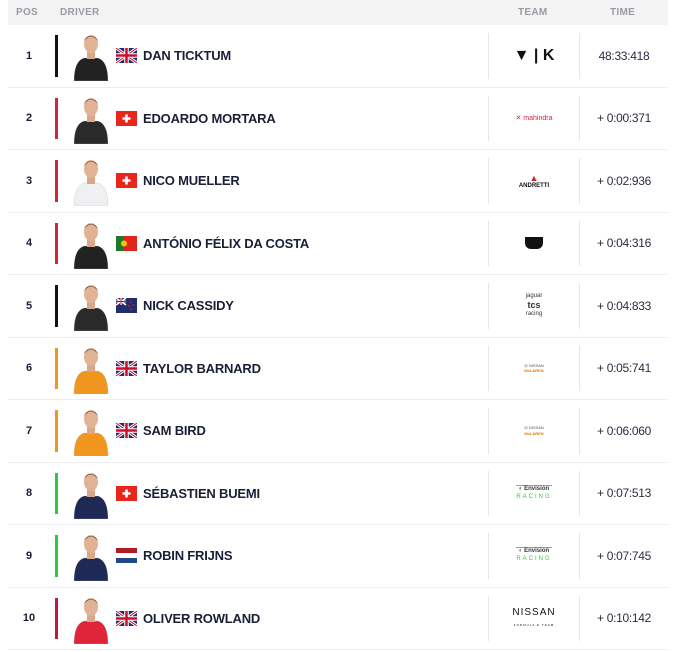  I want to click on driver-name: DAN TICKTUM, so click(187, 56).